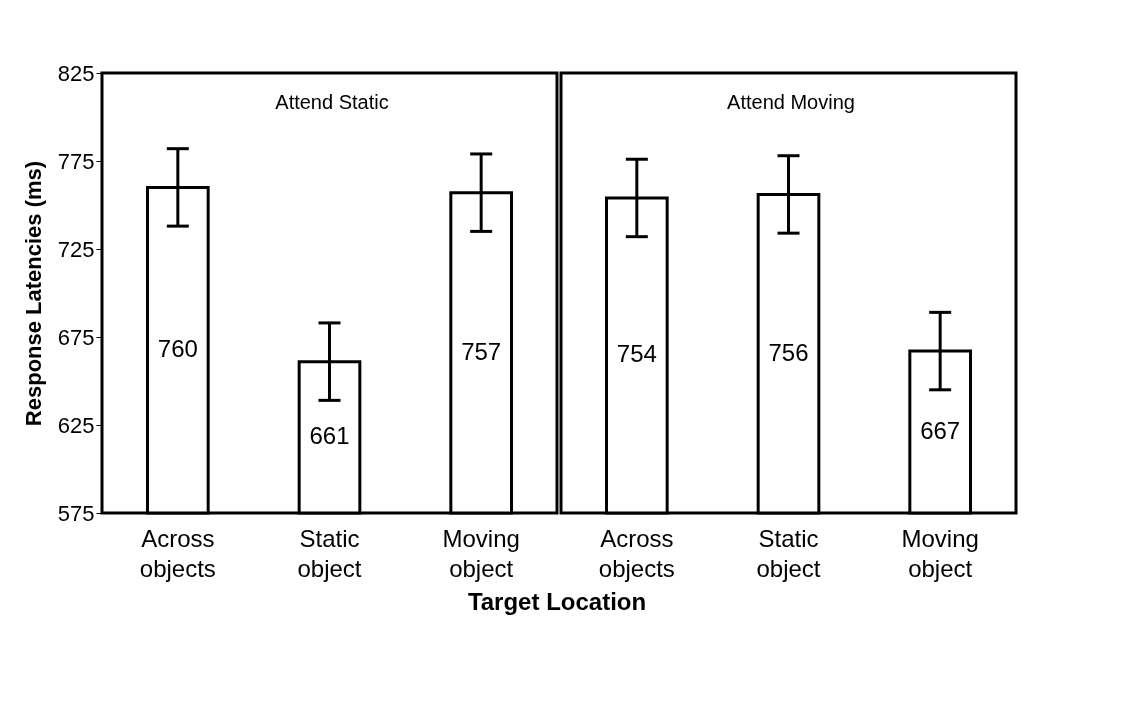  Describe the element at coordinates (557, 601) in the screenshot. I see `x-axis-title: Target Location` at that location.